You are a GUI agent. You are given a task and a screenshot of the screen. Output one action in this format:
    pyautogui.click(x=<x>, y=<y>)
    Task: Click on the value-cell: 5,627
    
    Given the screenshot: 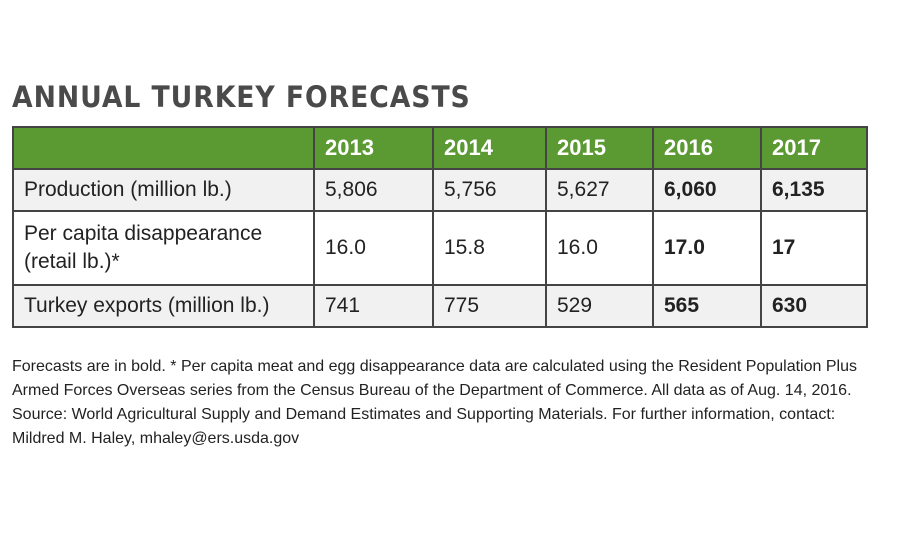 What is the action you would take?
    pyautogui.click(x=599, y=190)
    